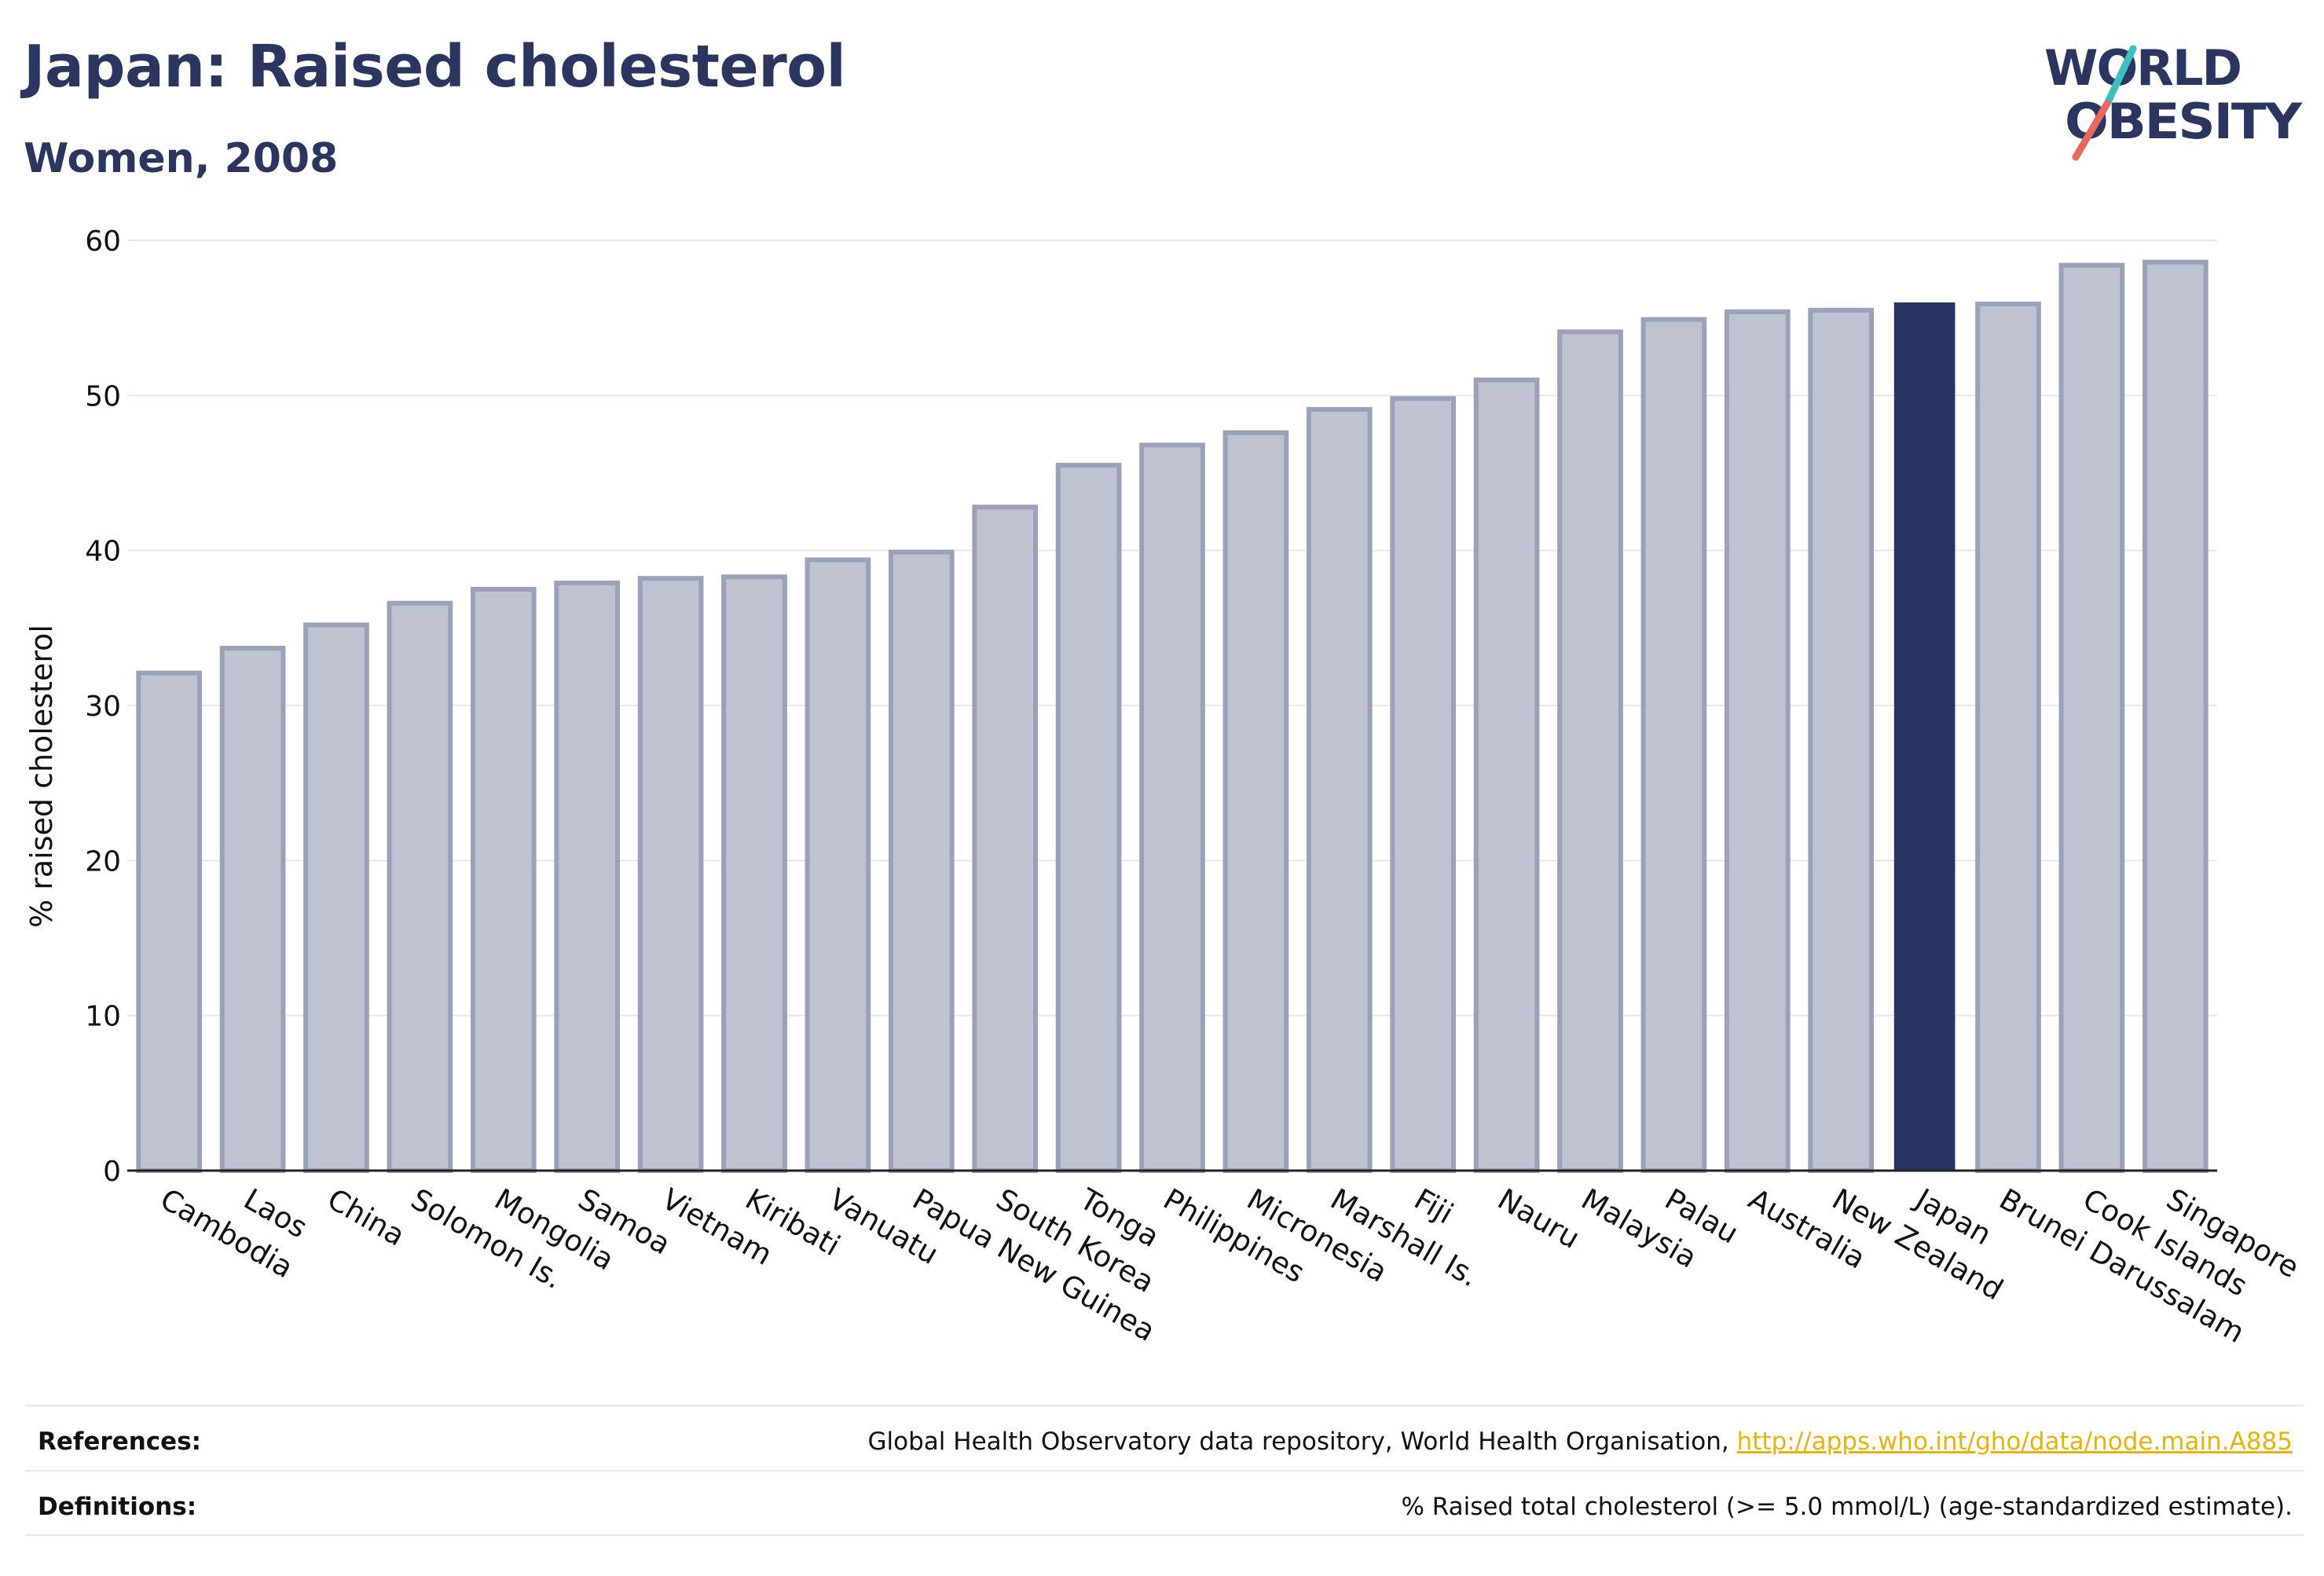 The height and width of the screenshot is (1576, 2324). Describe the element at coordinates (2091, 717) in the screenshot. I see `bar-cook-islands` at that location.